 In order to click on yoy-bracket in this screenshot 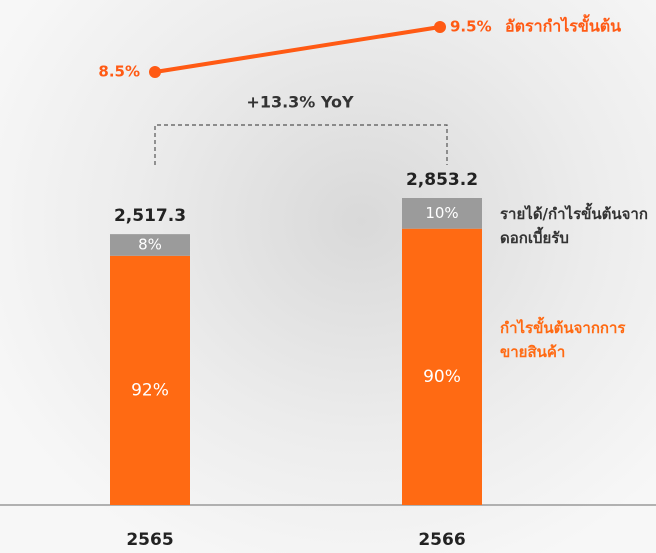, I will do `click(301, 144)`.